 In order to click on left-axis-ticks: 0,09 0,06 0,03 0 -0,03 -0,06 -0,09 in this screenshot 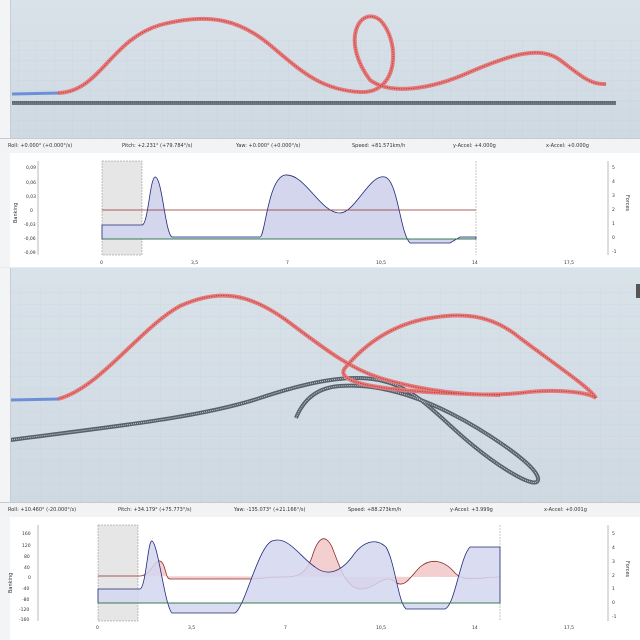, I will do `click(30, 210)`.